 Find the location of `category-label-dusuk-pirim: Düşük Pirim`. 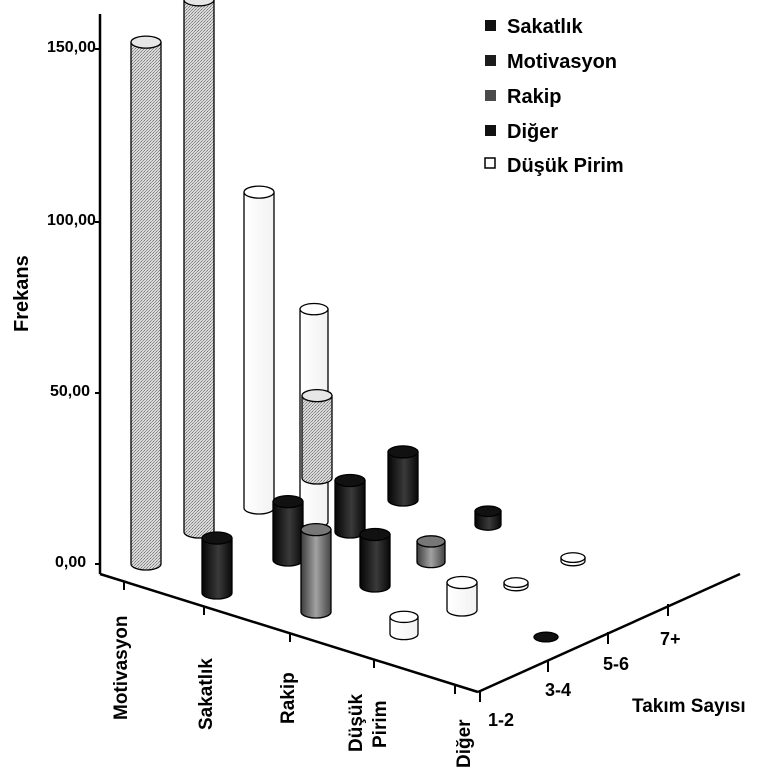

category-label-dusuk-pirim: Düşük Pirim is located at coordinates (368, 723).